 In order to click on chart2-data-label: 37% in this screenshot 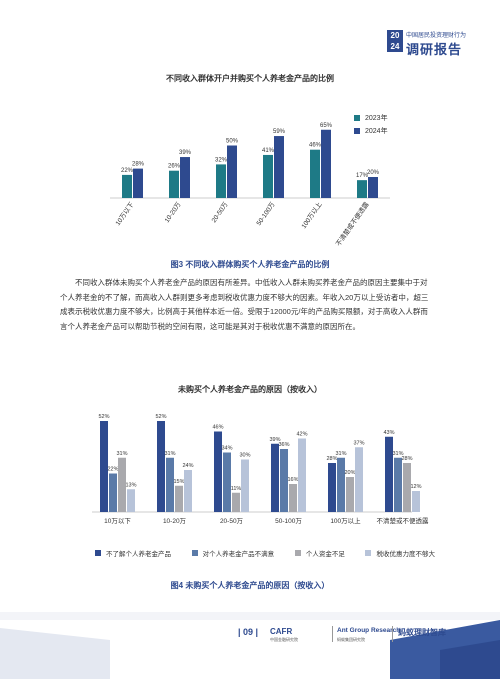, I will do `click(358, 443)`.